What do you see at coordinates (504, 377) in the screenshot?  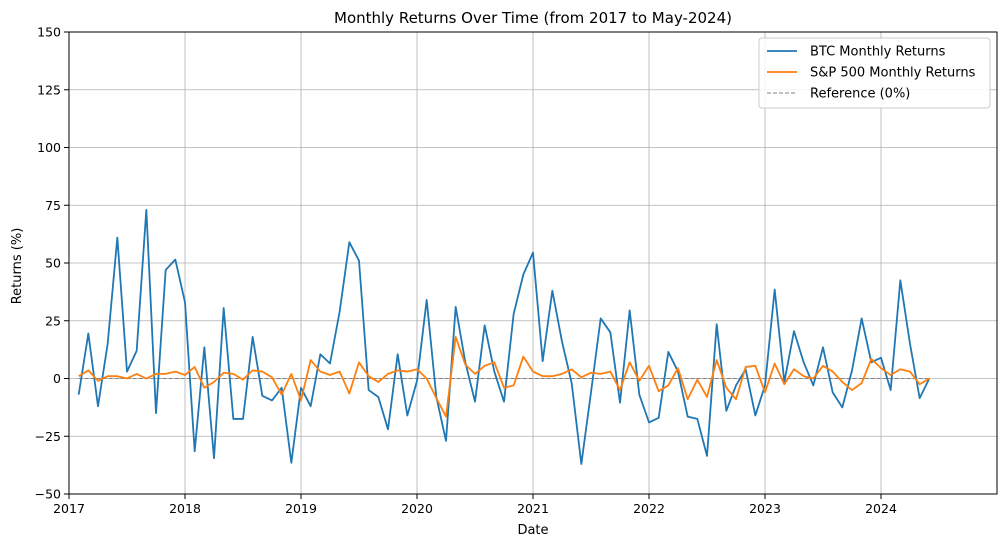 I see `sp500-returns-line` at bounding box center [504, 377].